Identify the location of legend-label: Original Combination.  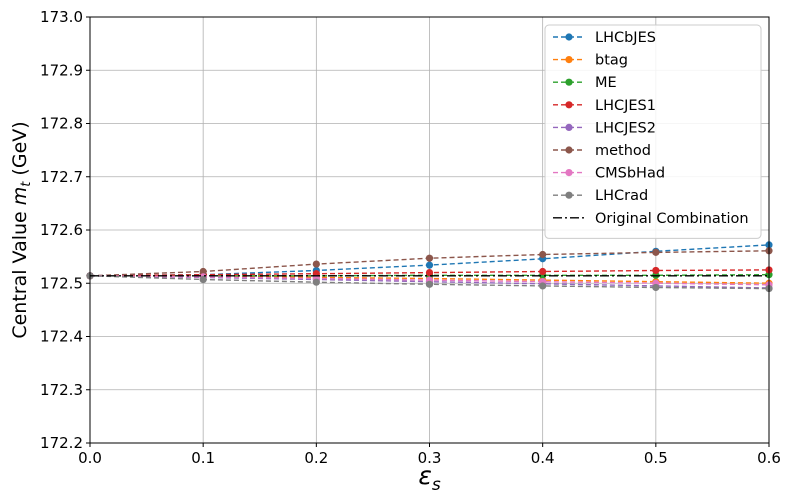
(672, 219).